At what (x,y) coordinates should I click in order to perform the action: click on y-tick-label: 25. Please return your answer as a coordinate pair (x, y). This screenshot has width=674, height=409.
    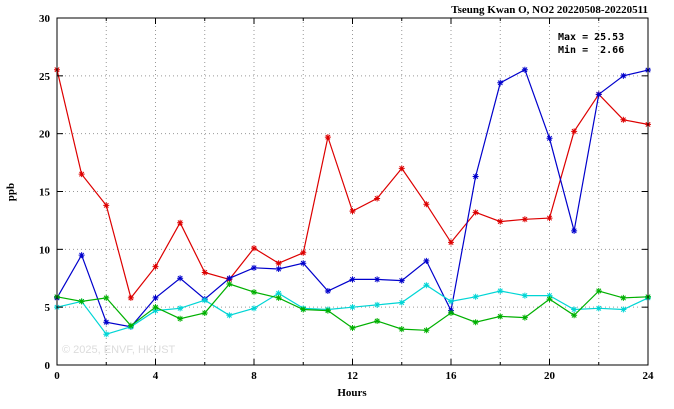
    Looking at the image, I should click on (45, 77).